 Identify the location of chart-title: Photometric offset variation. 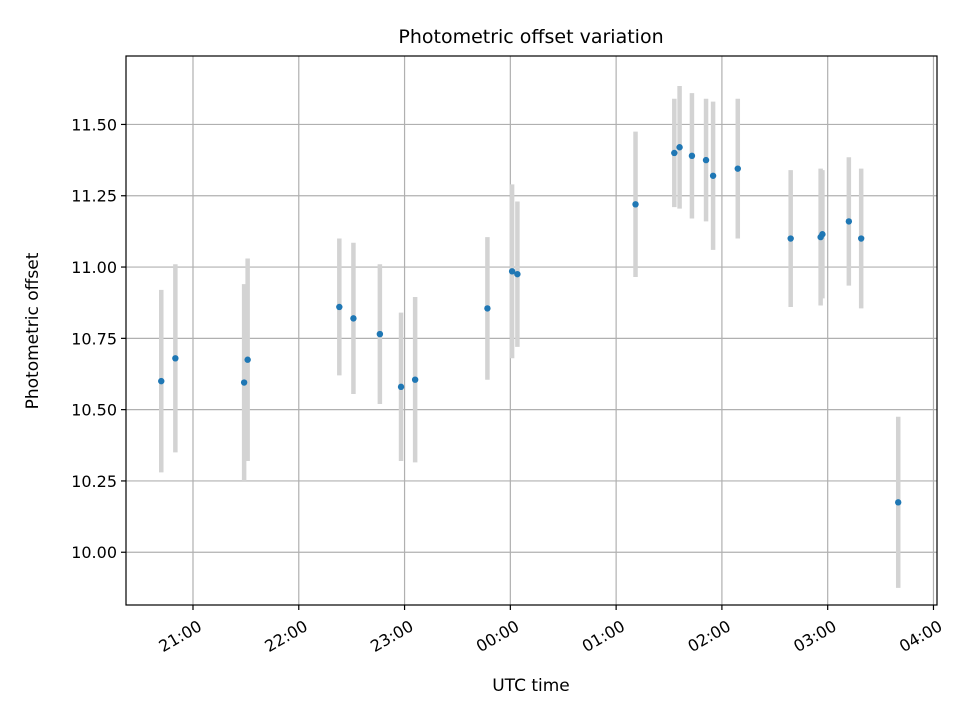
(530, 37).